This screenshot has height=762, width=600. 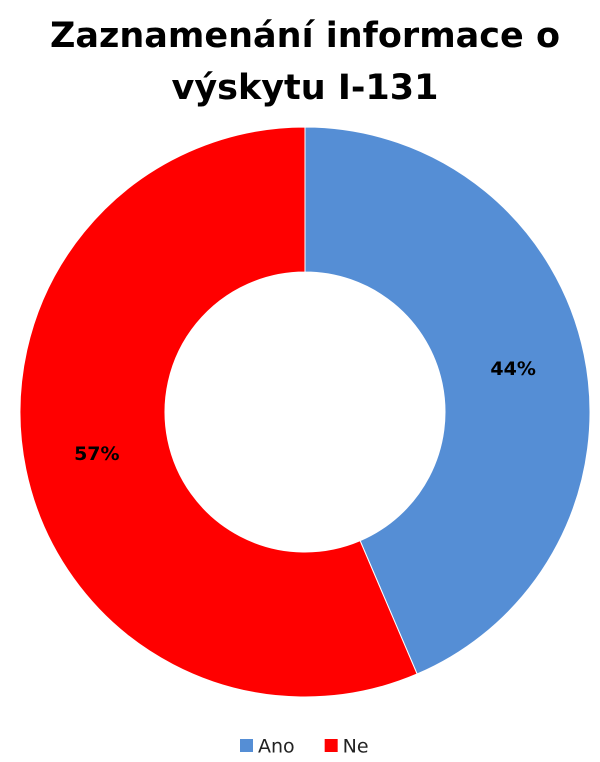 I want to click on data-label: 57%, so click(x=96, y=454).